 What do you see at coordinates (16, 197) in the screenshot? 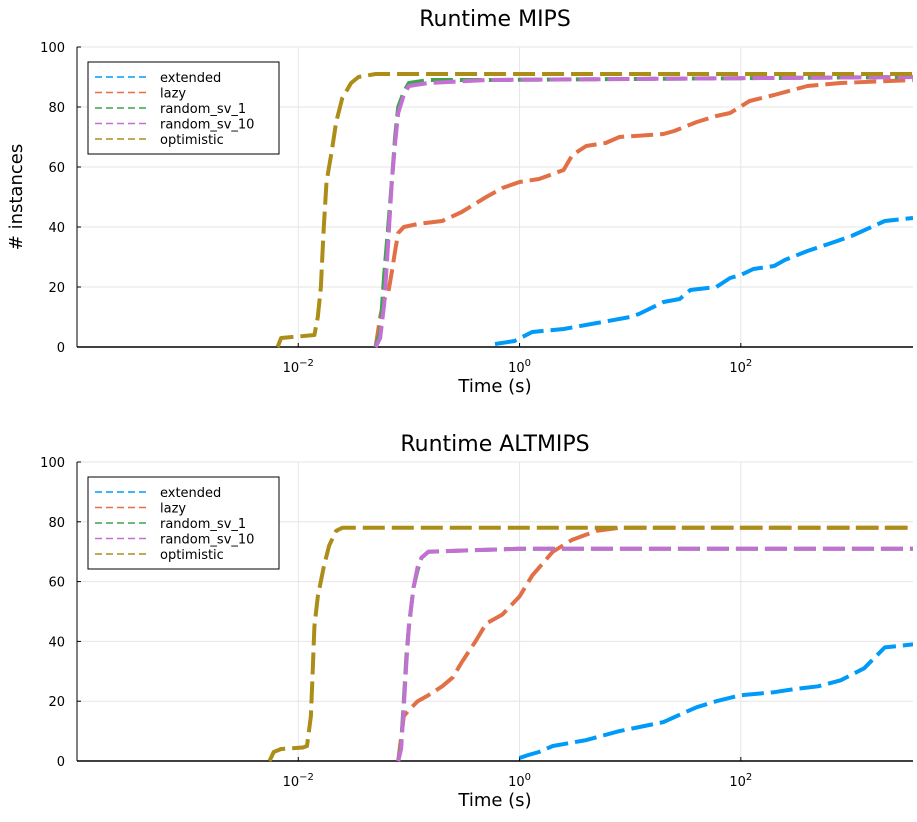
I see `y-axis-label: # instances` at bounding box center [16, 197].